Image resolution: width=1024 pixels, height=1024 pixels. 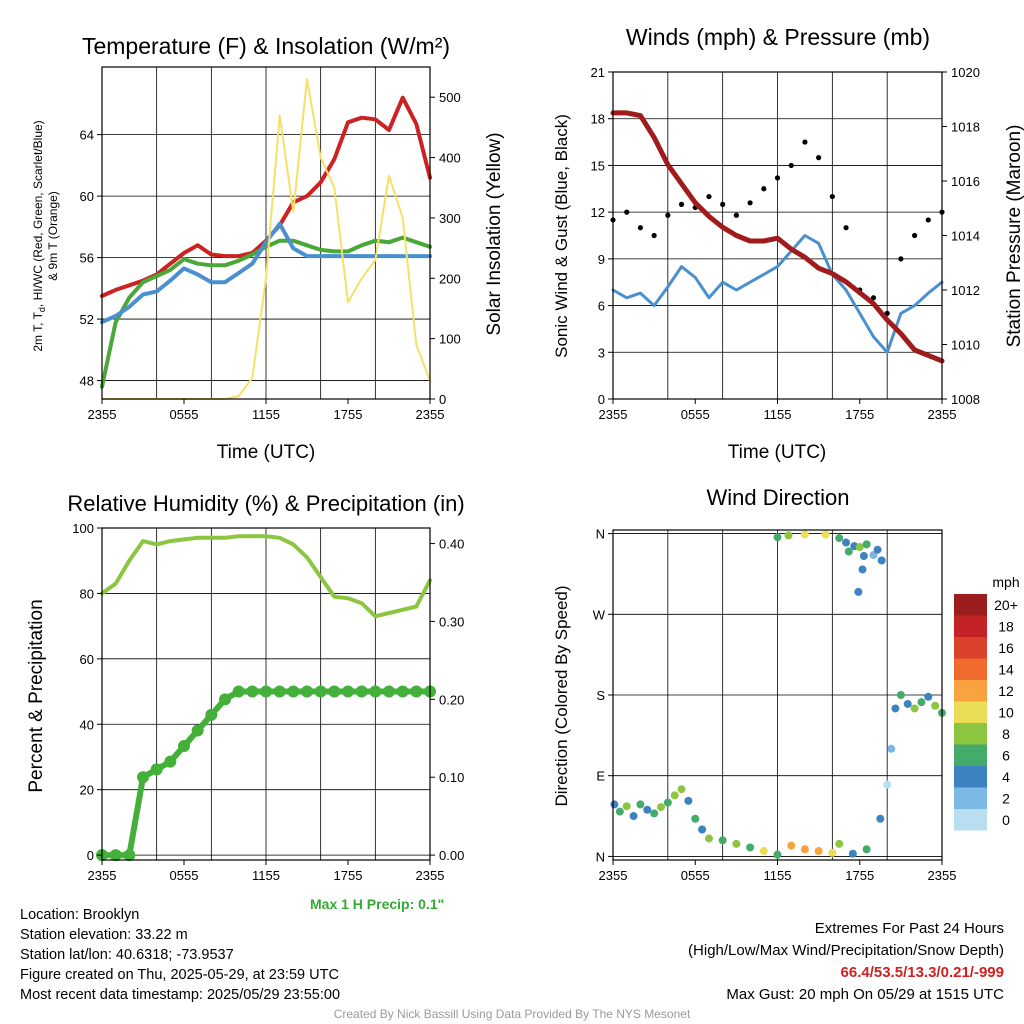 I want to click on humidity-x-ticks: 2355 0555 1155 1755 2355, so click(x=266, y=871).